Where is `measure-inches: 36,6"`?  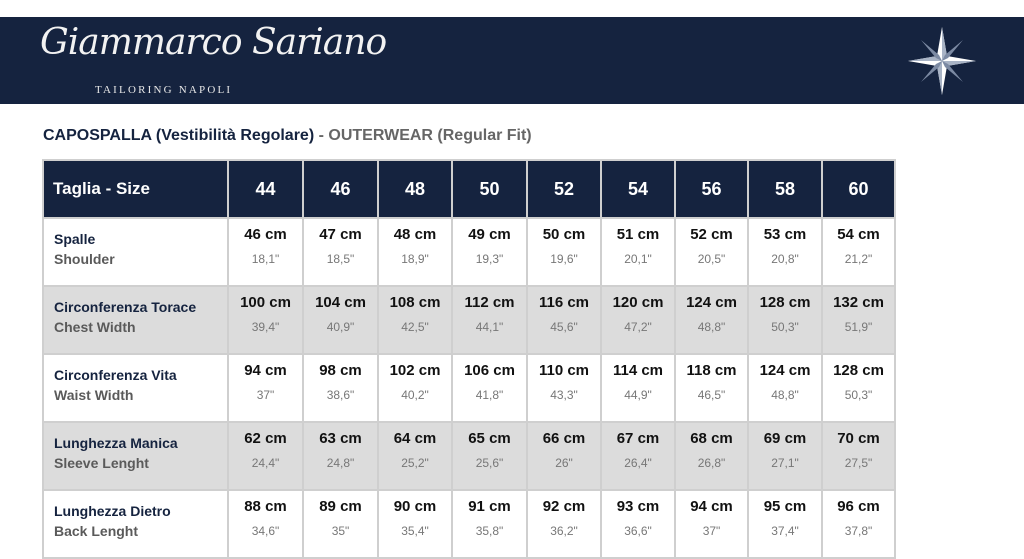
measure-inches: 36,6" is located at coordinates (638, 531).